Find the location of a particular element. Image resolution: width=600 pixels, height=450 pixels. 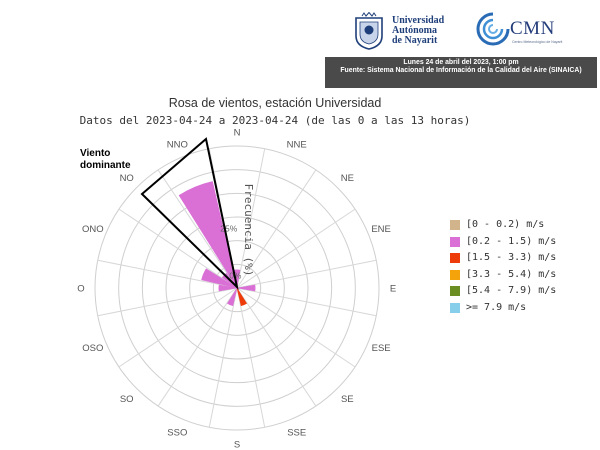

direction-label-ese: ESE is located at coordinates (381, 348).